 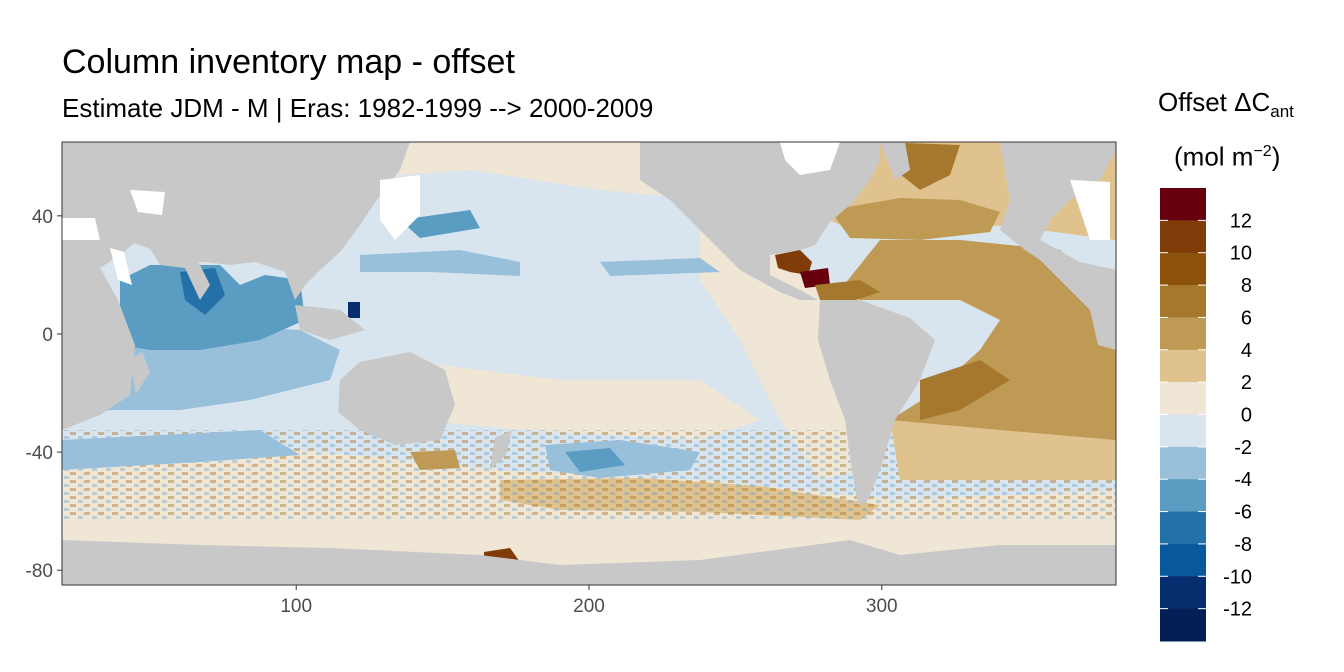 I want to click on kuroshio-streak, so click(x=440, y=224).